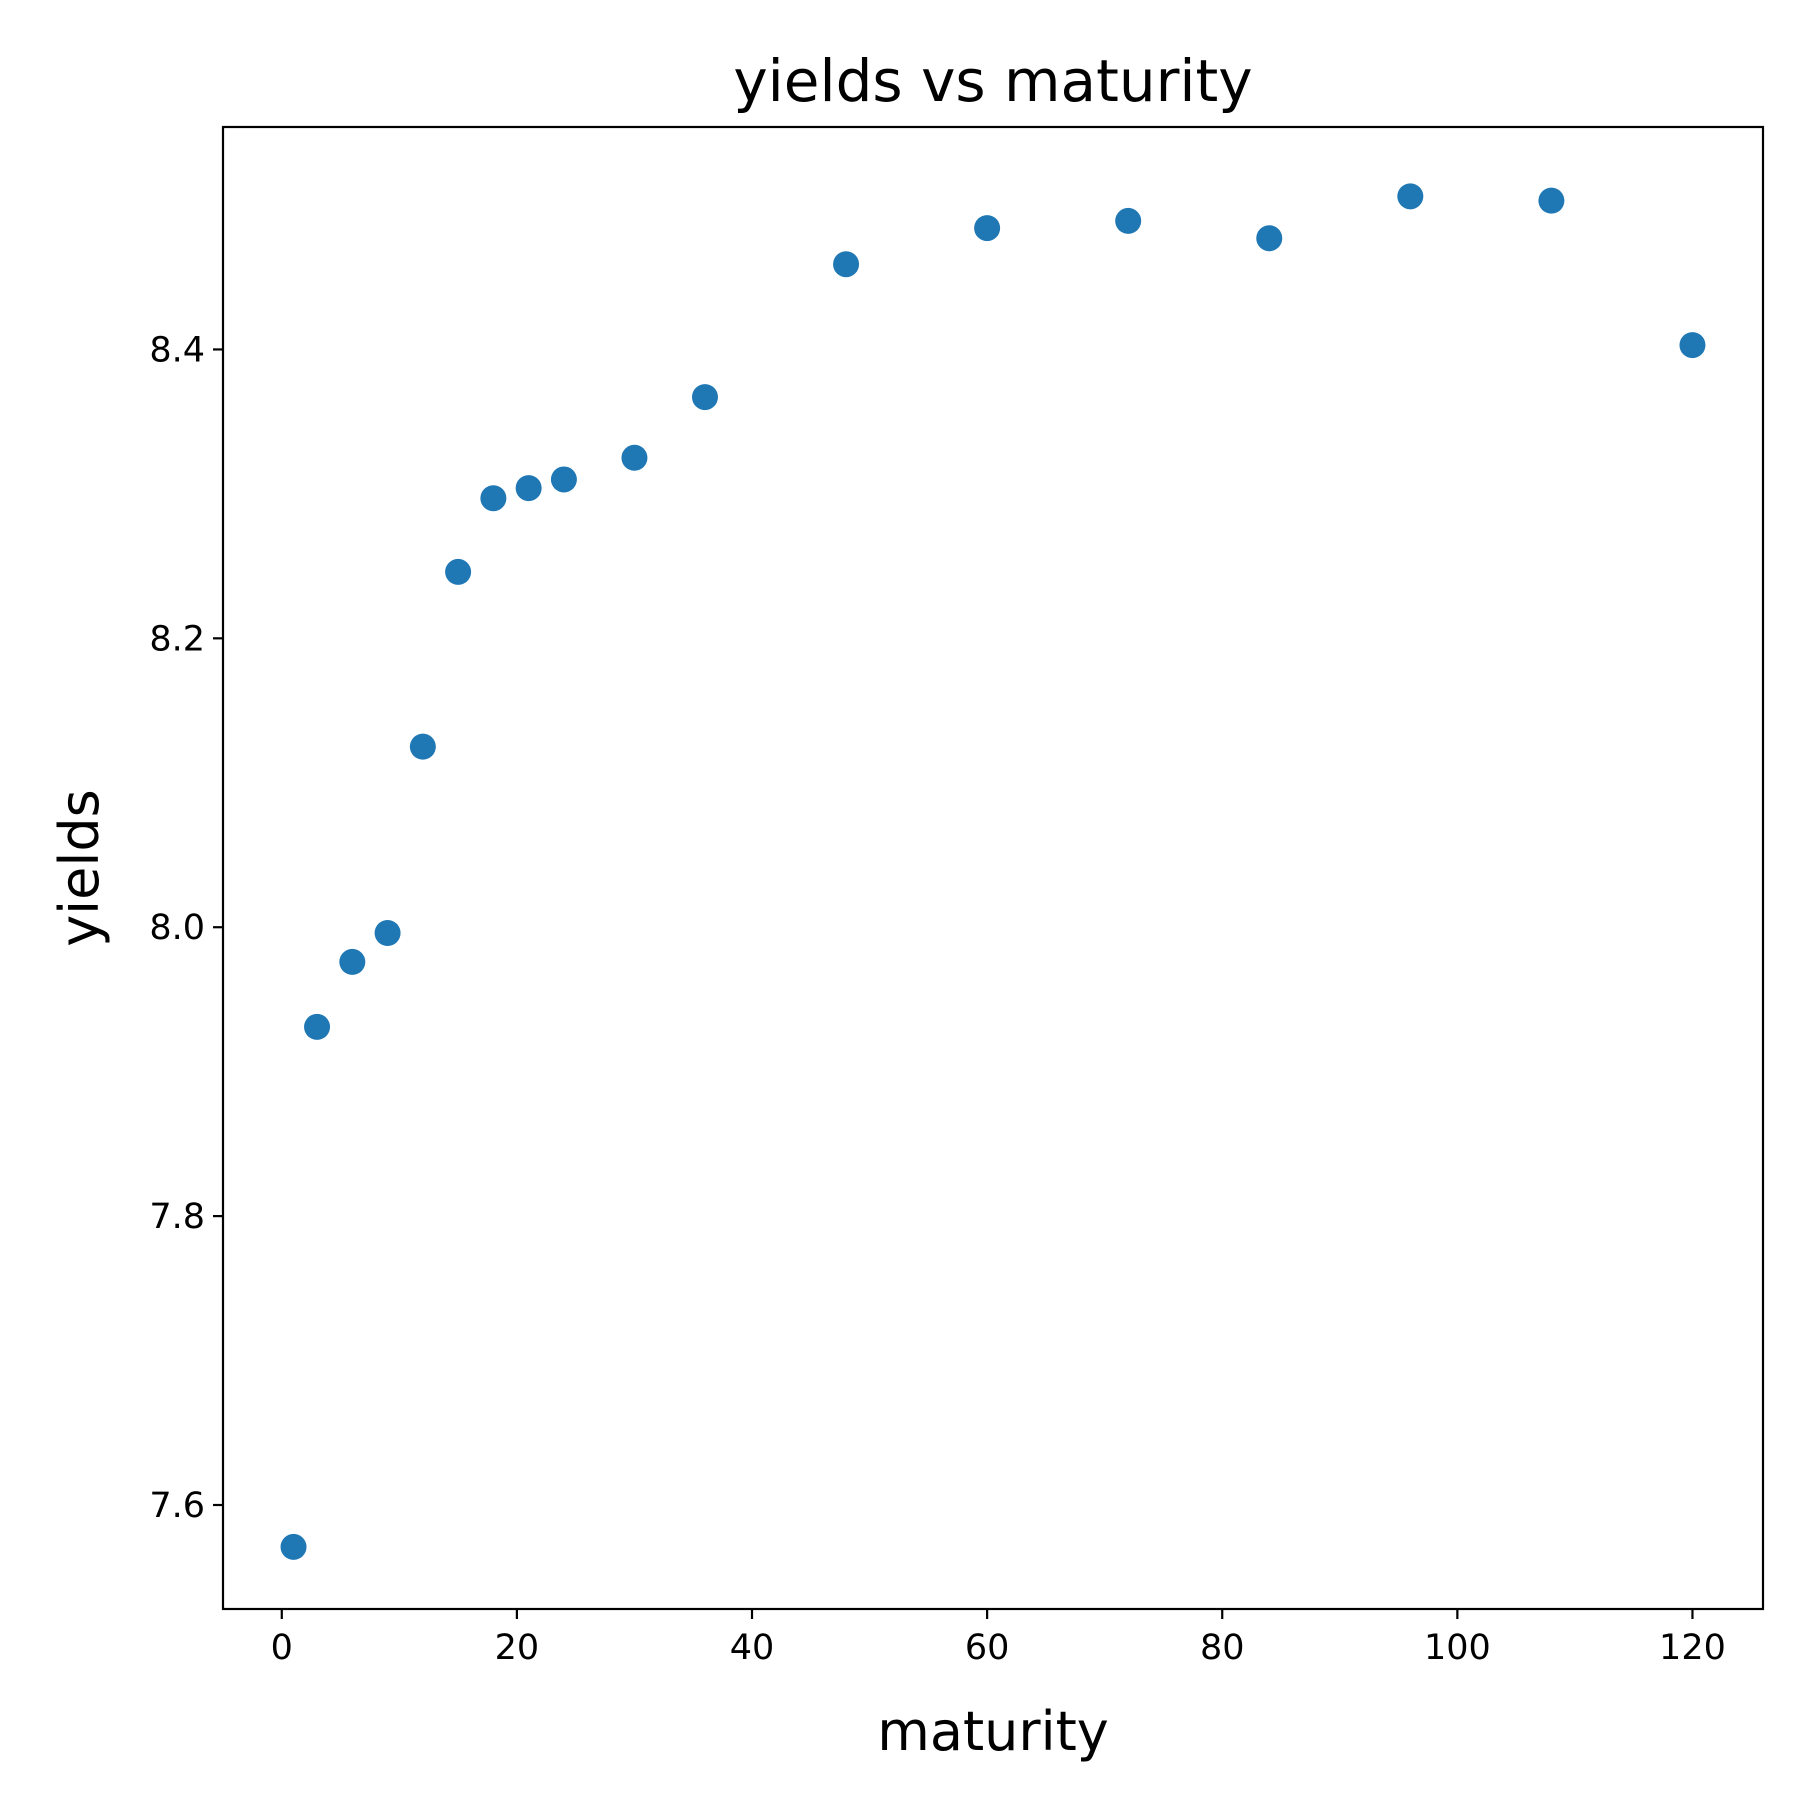 Image resolution: width=1800 pixels, height=1800 pixels. I want to click on x-axis: 0 20 40 60 80 100 120, so click(998, 1638).